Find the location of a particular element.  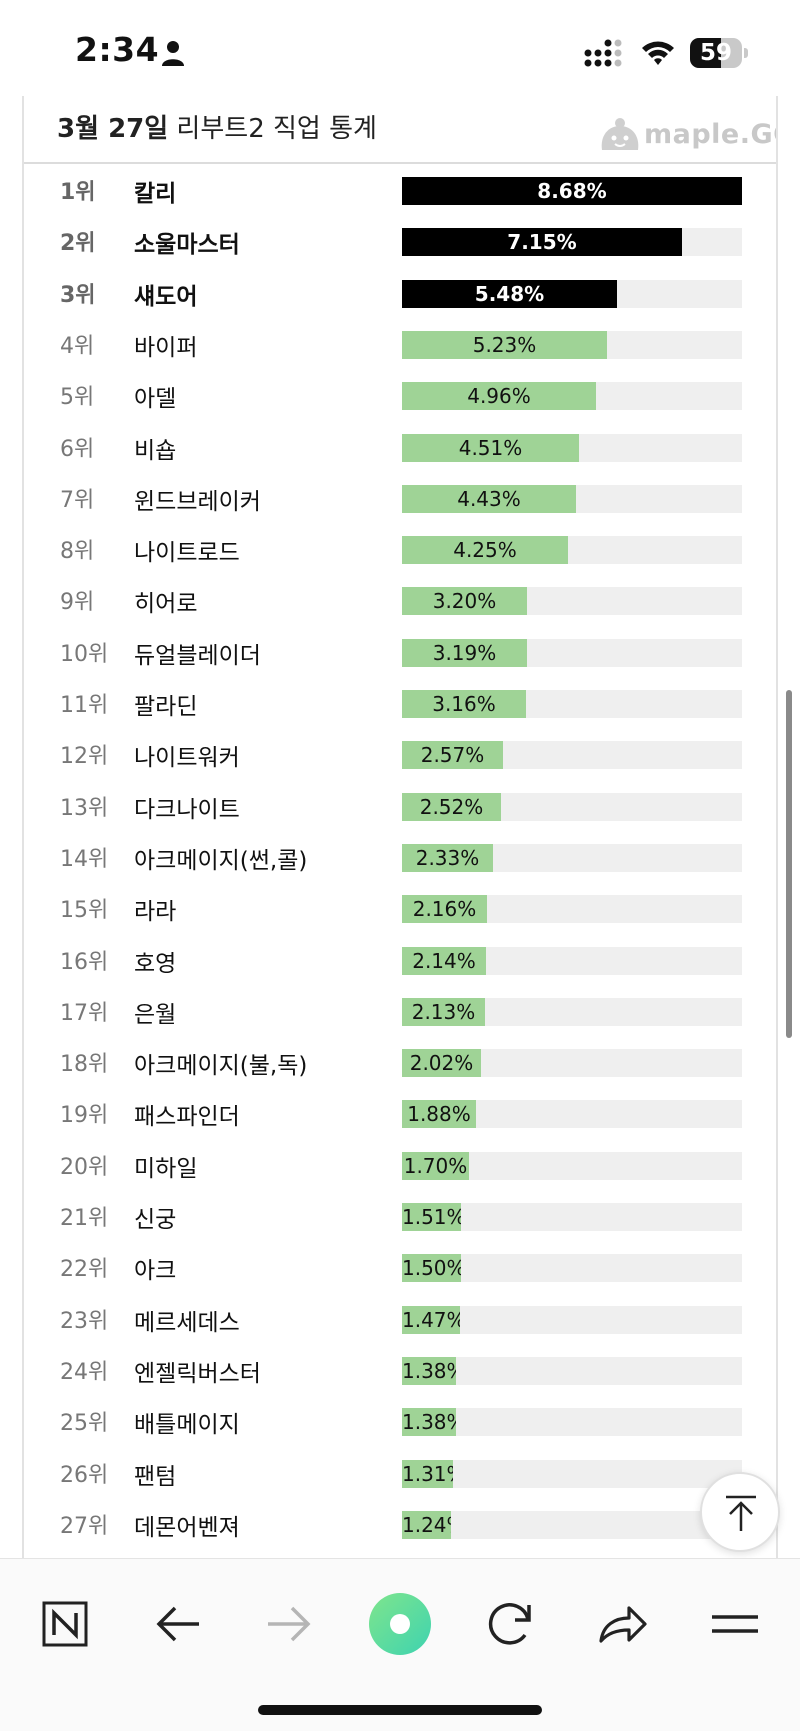

rank-label: 4위 is located at coordinates (77, 346).